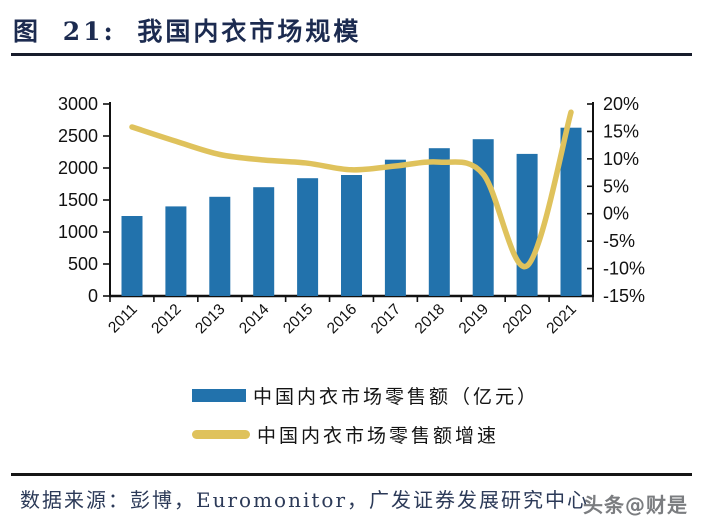 The height and width of the screenshot is (530, 703). I want to click on chart-legend: 中国内衣市场零售额（亿元） 中国内衣市场零售额增速, so click(365, 423).